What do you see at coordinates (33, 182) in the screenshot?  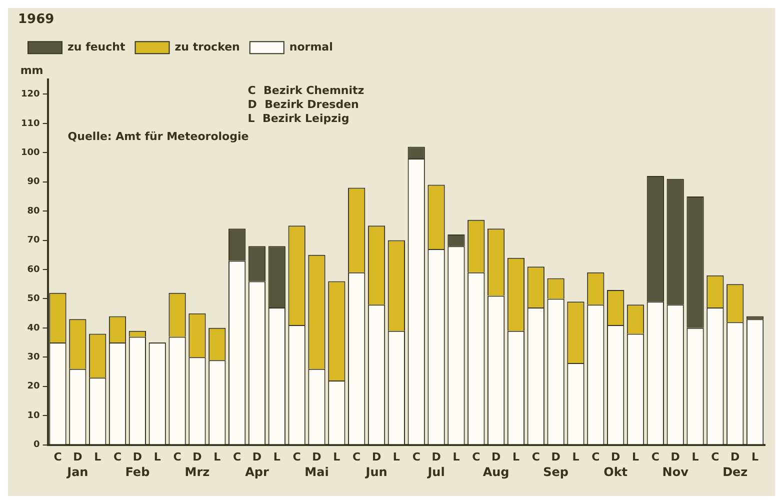 I see `y-tick-label: 90` at bounding box center [33, 182].